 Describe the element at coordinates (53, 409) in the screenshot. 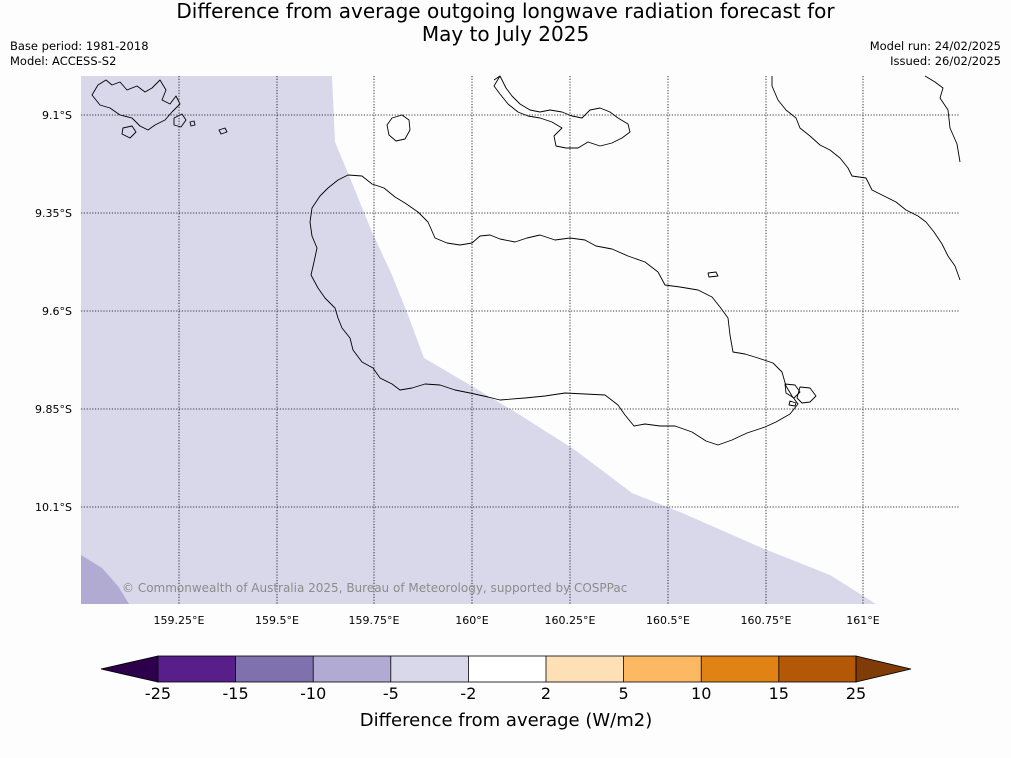

I see `latitude-label: 9.85°S` at that location.